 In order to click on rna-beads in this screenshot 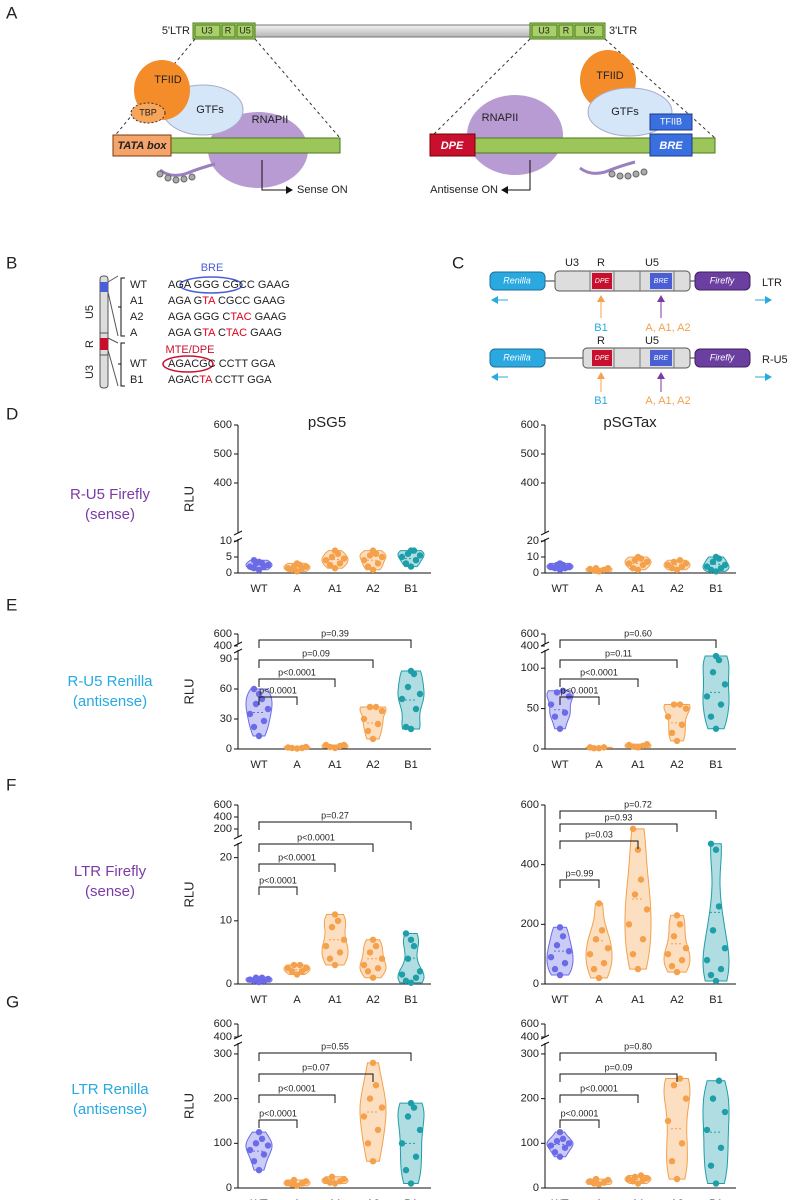, I will do `click(176, 177)`.